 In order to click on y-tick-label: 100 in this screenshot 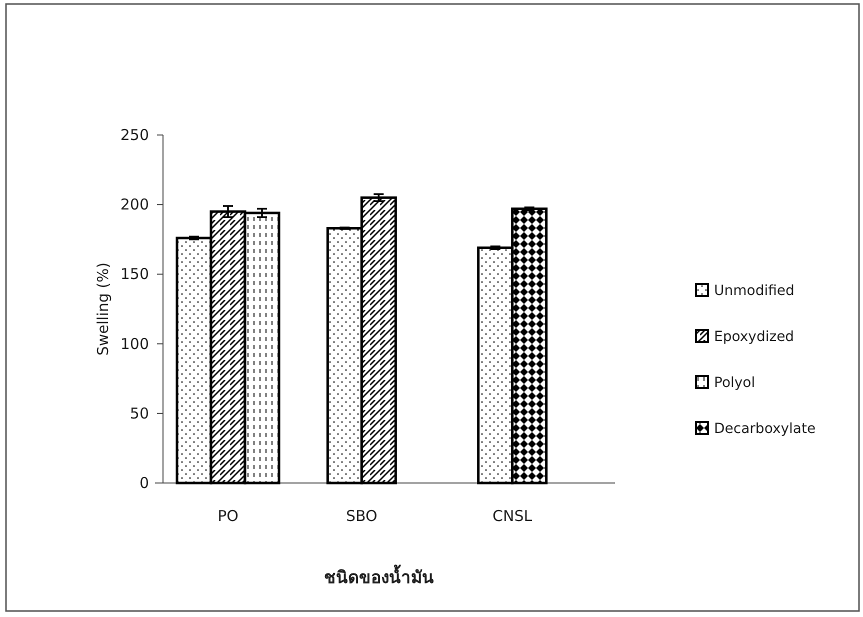, I will do `click(134, 343)`.